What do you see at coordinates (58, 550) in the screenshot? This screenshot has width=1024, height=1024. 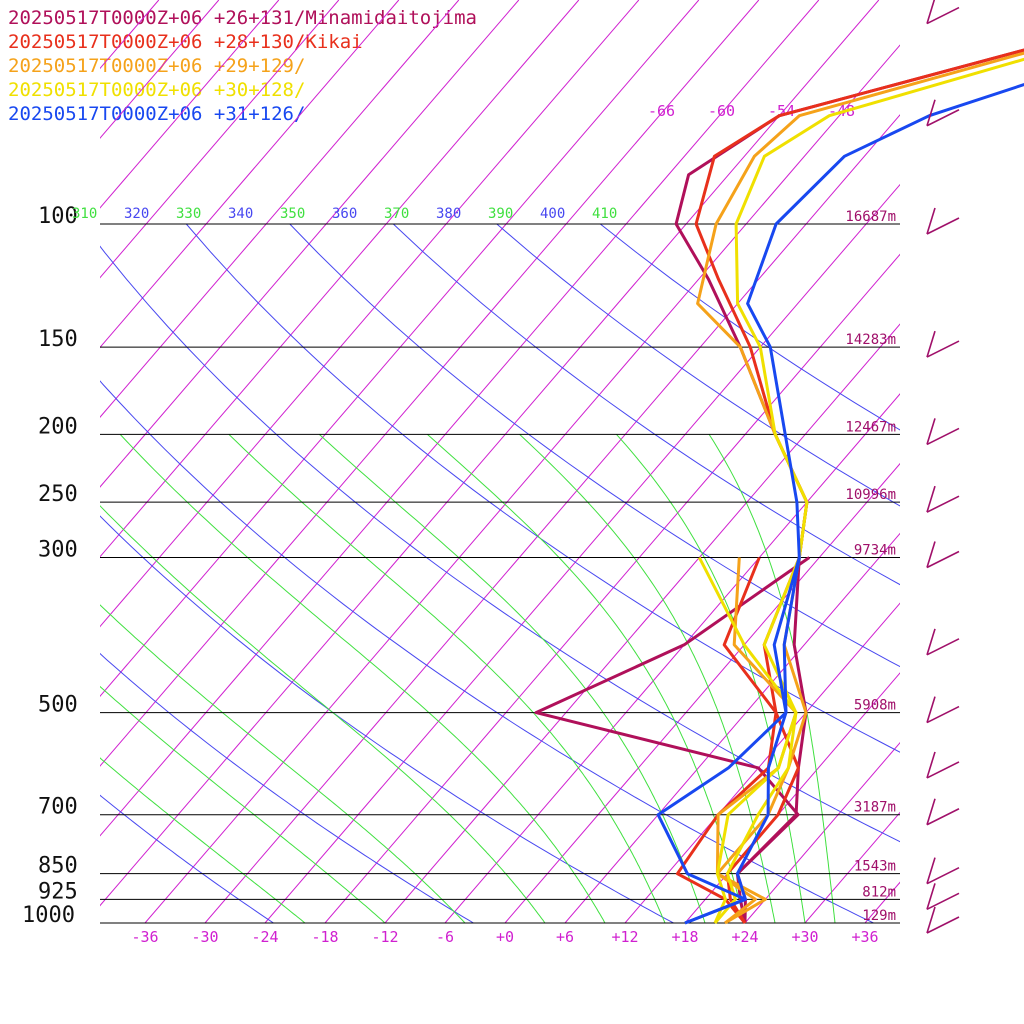 I see `pressure-tick-label: 300` at bounding box center [58, 550].